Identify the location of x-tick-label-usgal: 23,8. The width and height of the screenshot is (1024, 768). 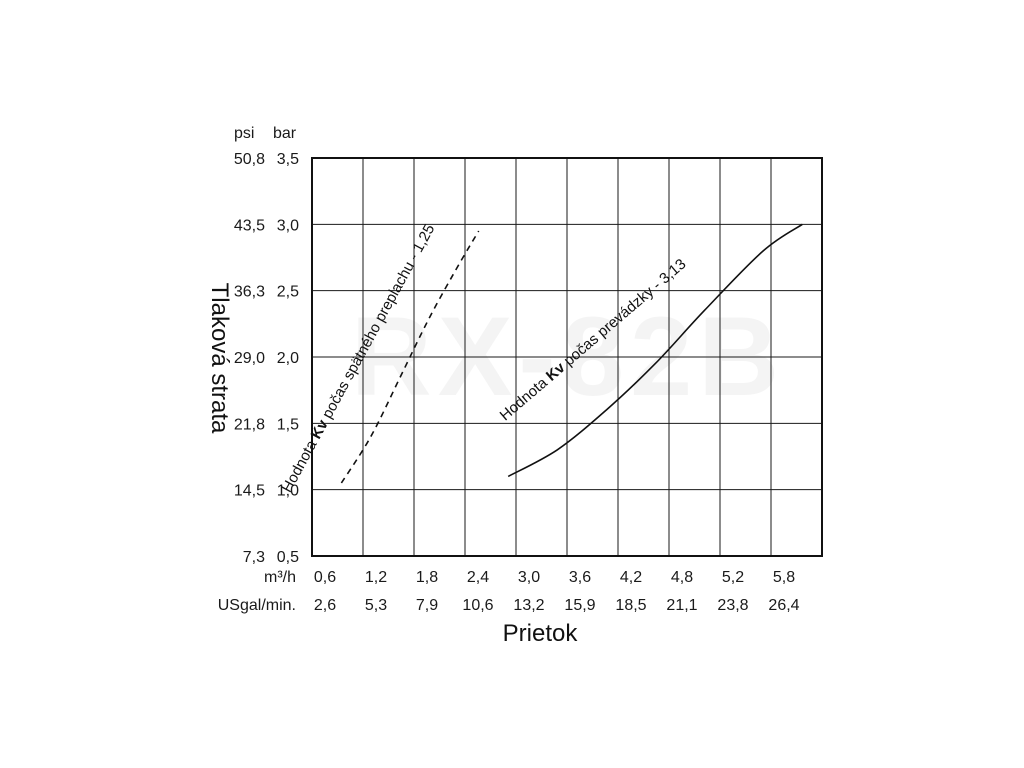
(732, 605).